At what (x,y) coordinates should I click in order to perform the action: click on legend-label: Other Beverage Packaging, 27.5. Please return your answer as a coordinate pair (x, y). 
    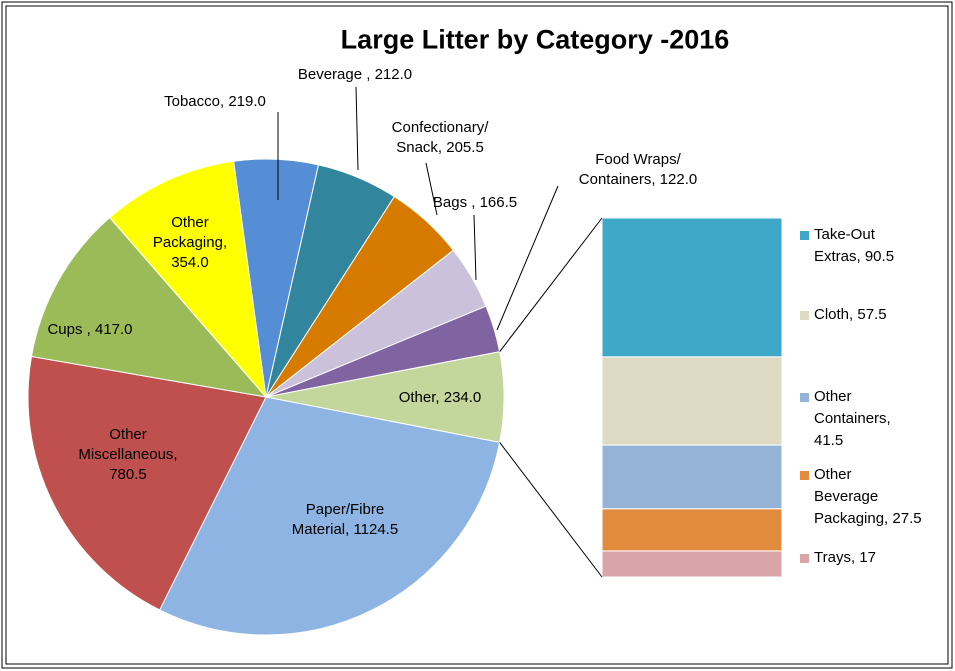
    Looking at the image, I should click on (868, 496).